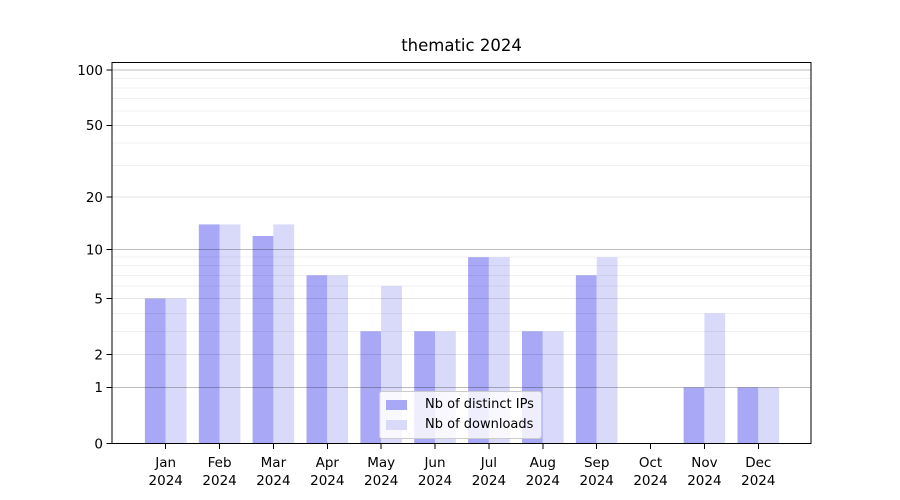  What do you see at coordinates (94, 198) in the screenshot?
I see `y-tick-label: 20` at bounding box center [94, 198].